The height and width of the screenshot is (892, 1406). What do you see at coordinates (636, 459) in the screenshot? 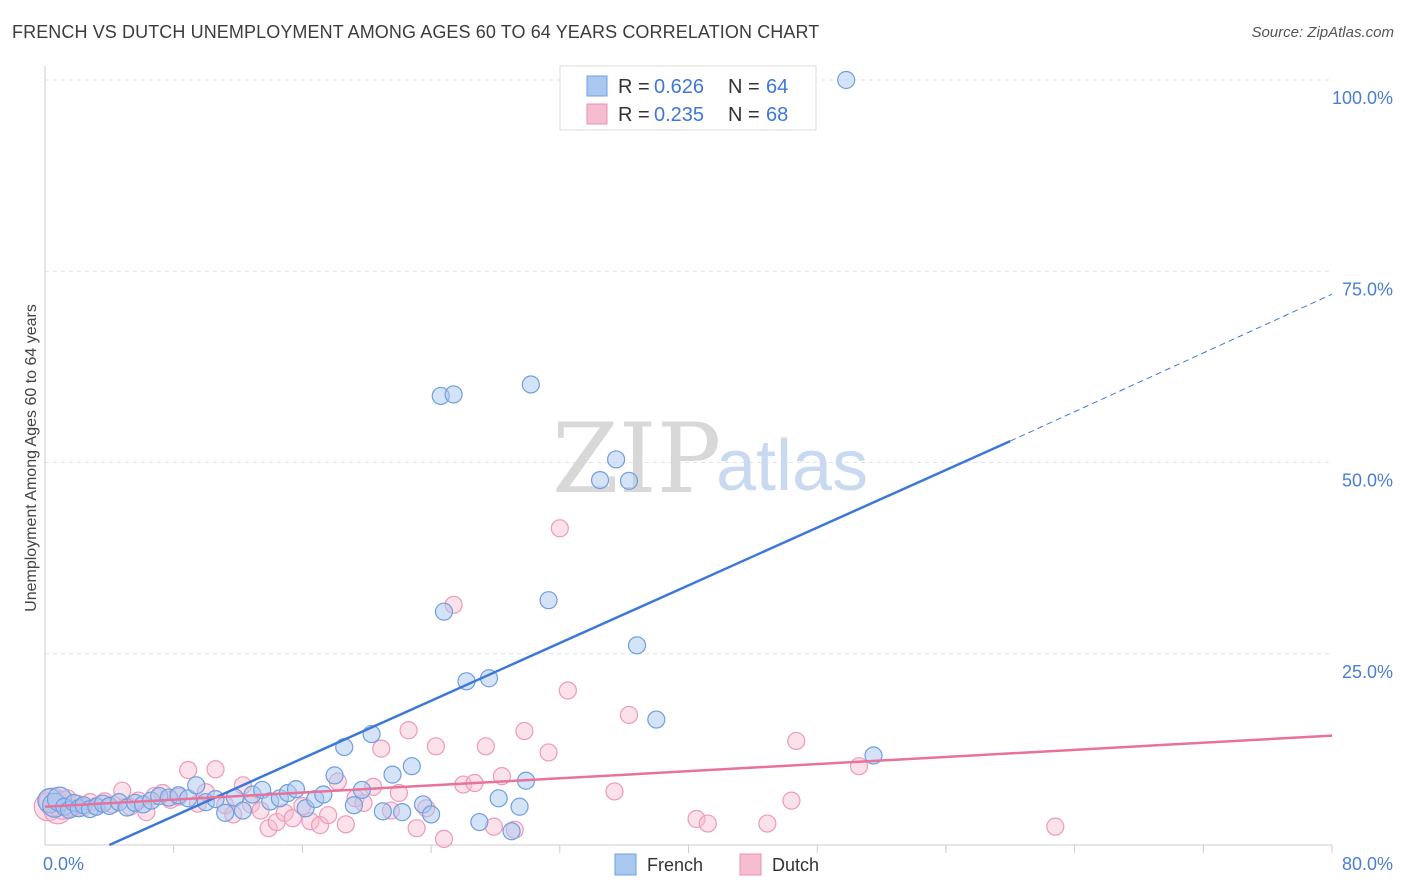
I see `watermark-zip: ZIP` at bounding box center [636, 459].